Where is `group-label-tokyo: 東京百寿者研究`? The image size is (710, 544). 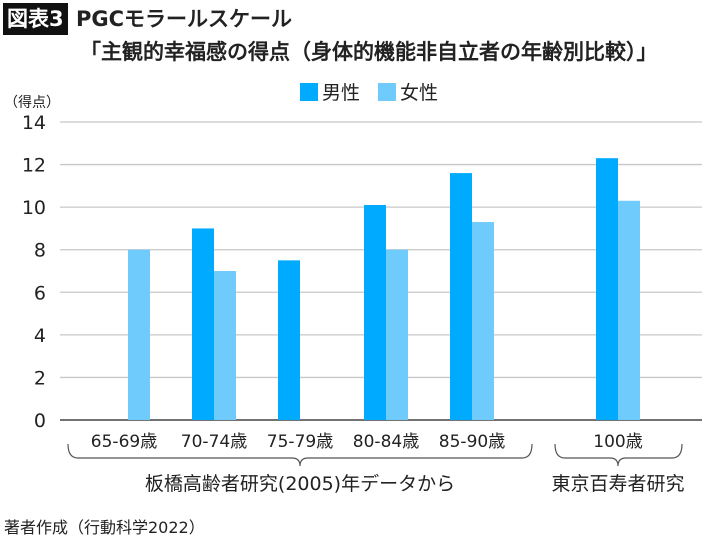 group-label-tokyo: 東京百寿者研究 is located at coordinates (617, 484).